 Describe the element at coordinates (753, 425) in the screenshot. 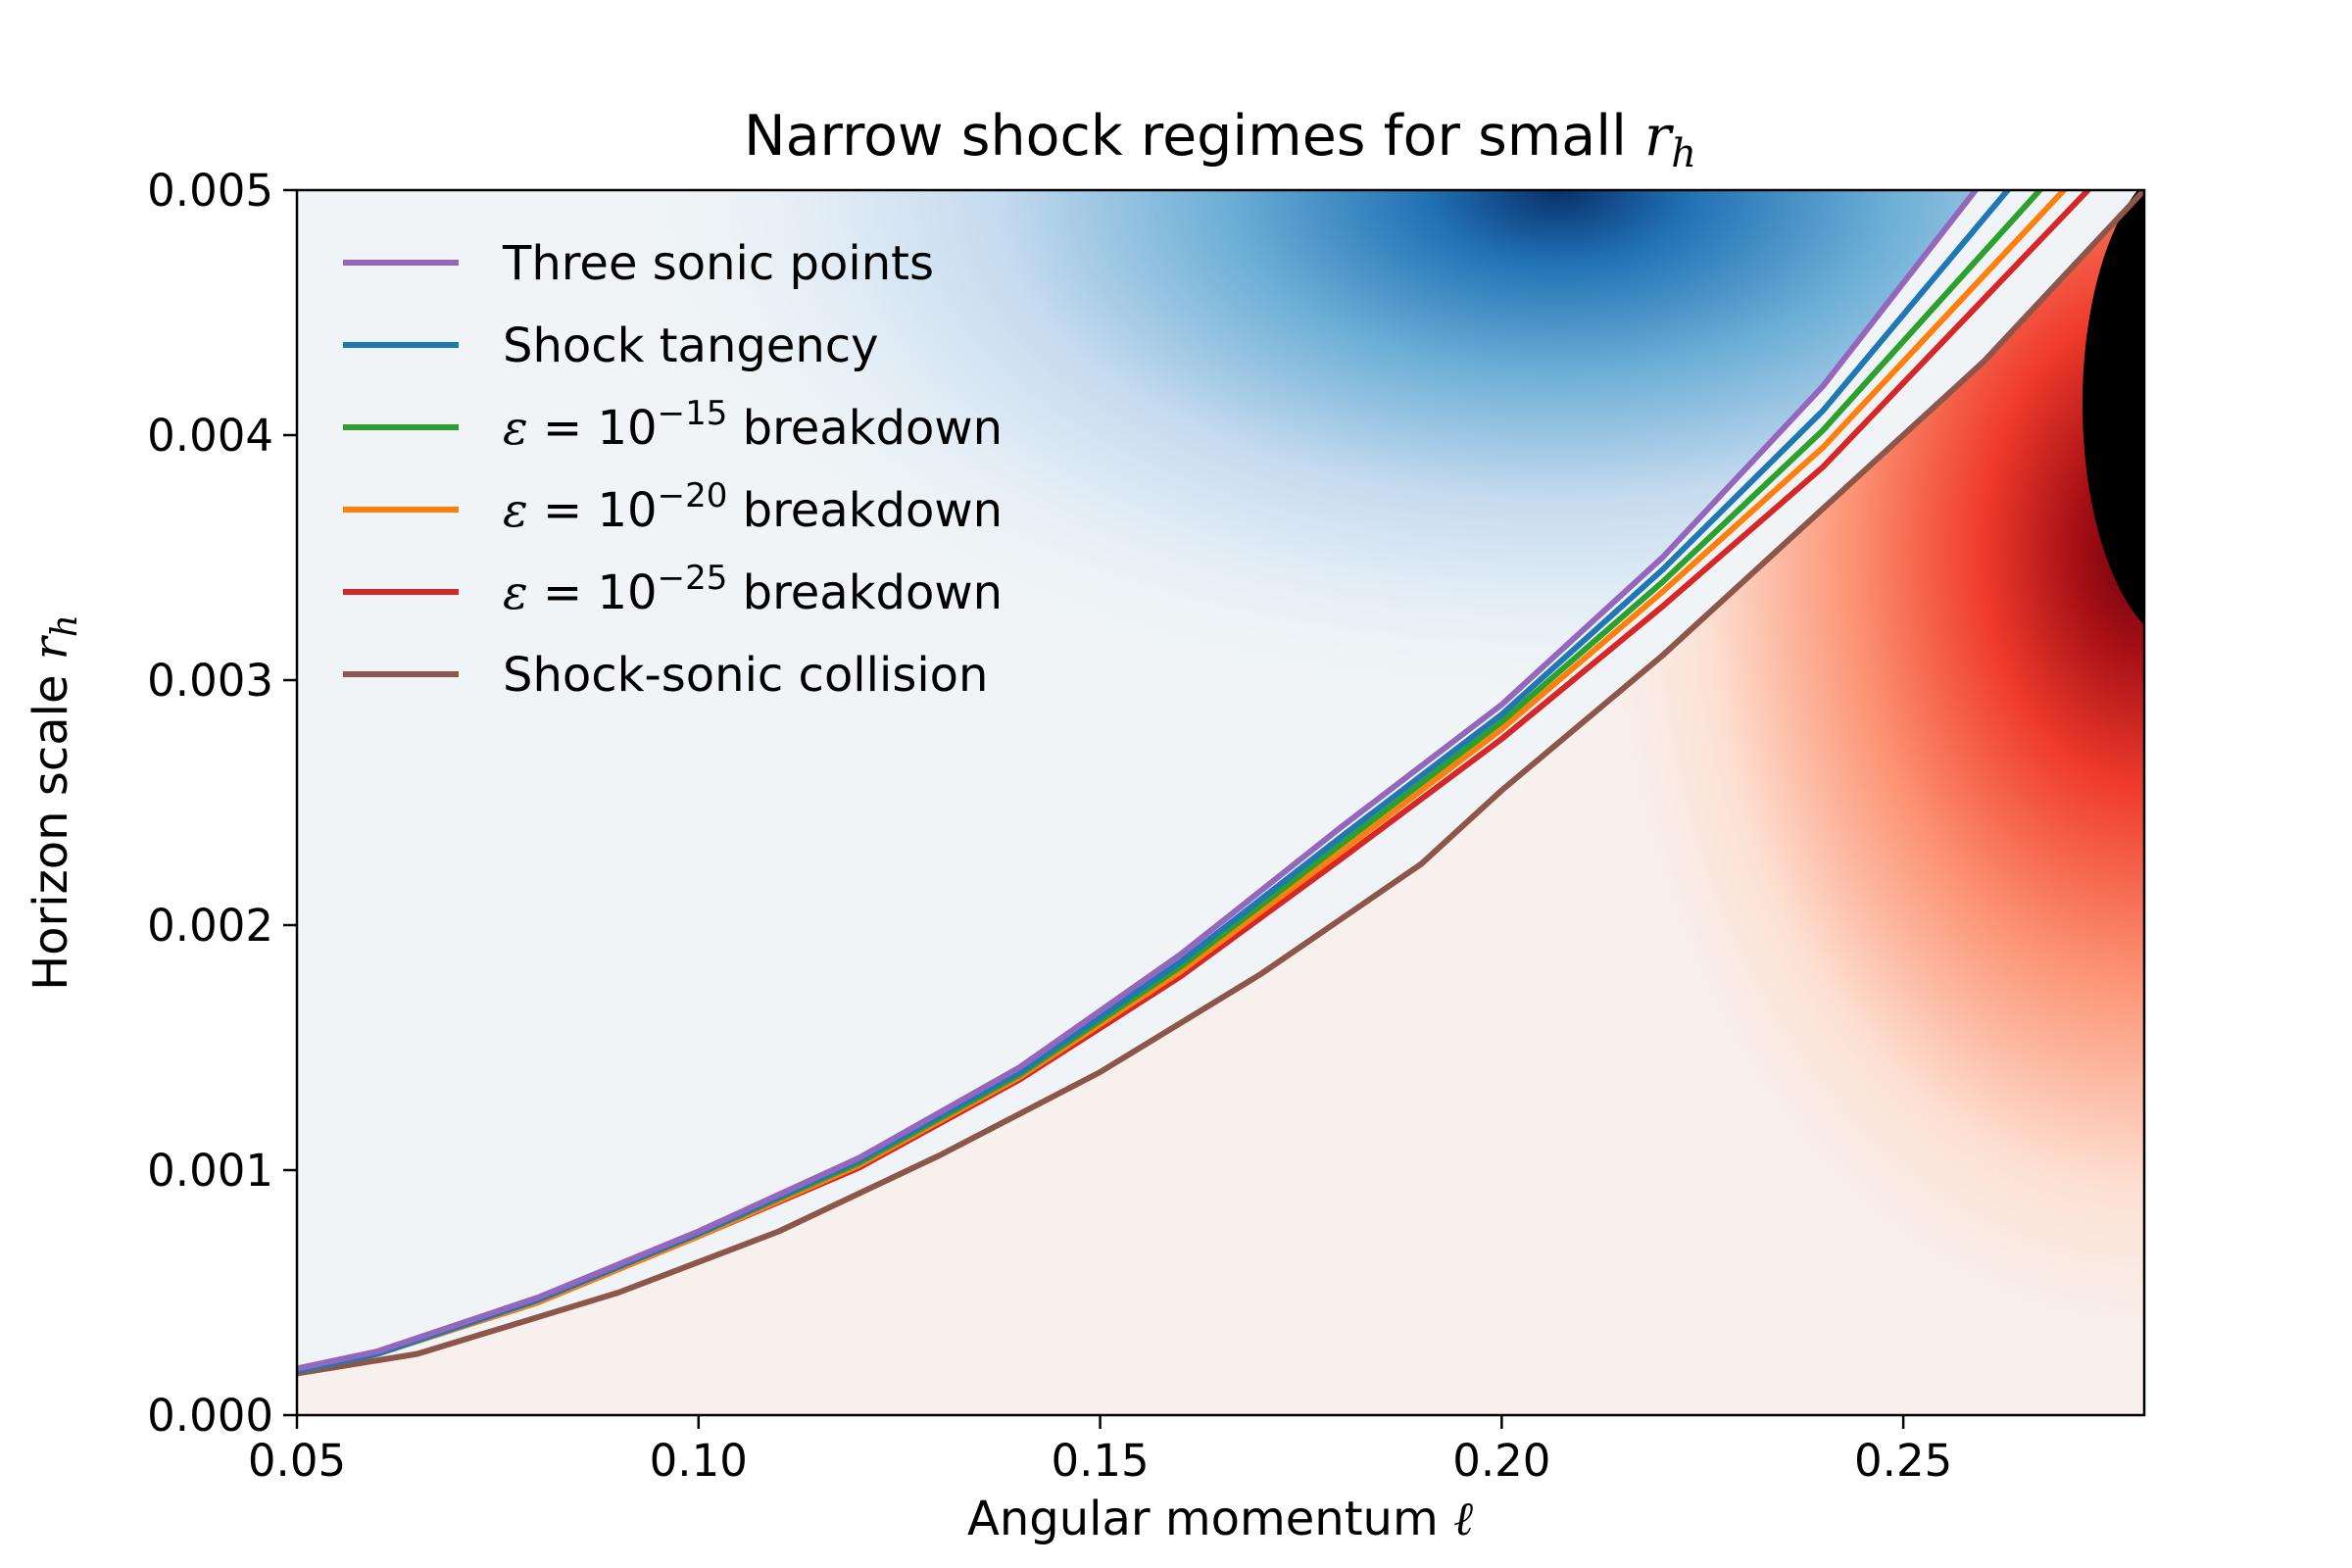

I see `legend-label-2: ε = 10−15 breakdown` at that location.